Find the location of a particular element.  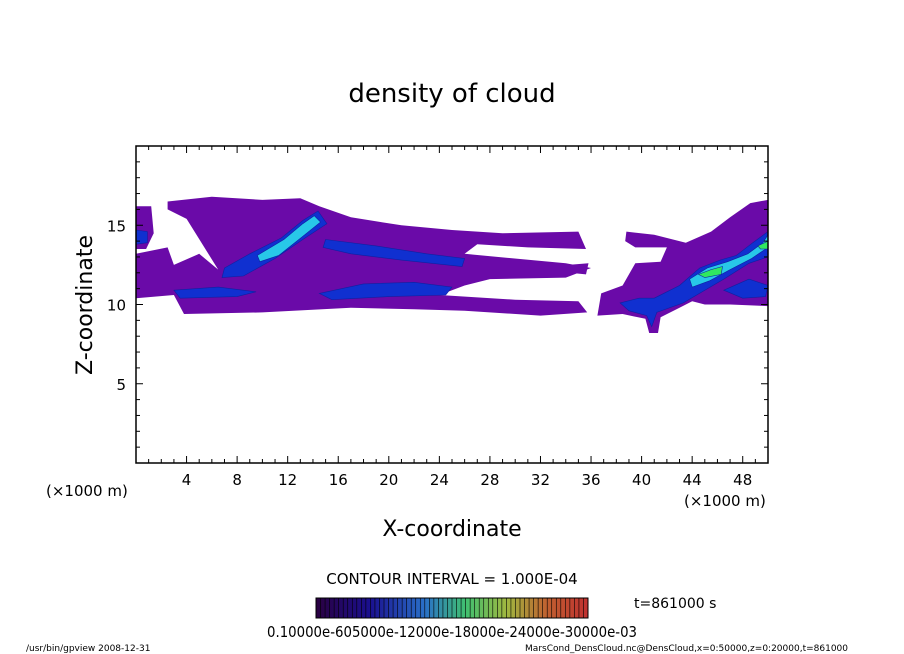

x-tick-label: 4 is located at coordinates (187, 480).